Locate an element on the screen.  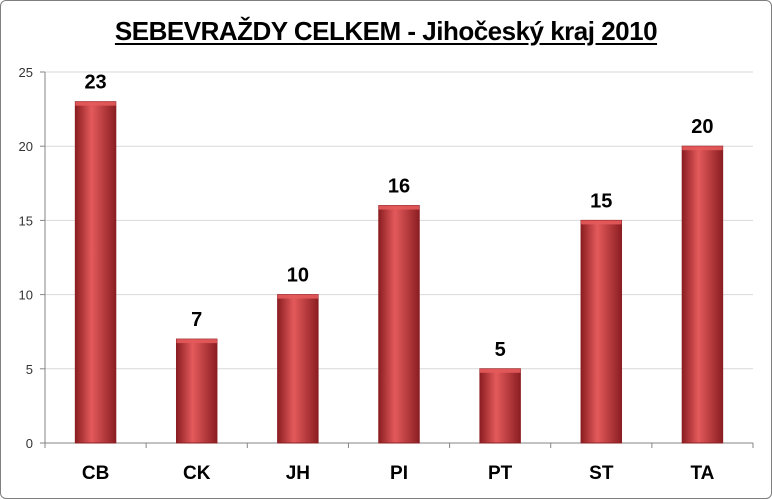
bar-st is located at coordinates (601, 331).